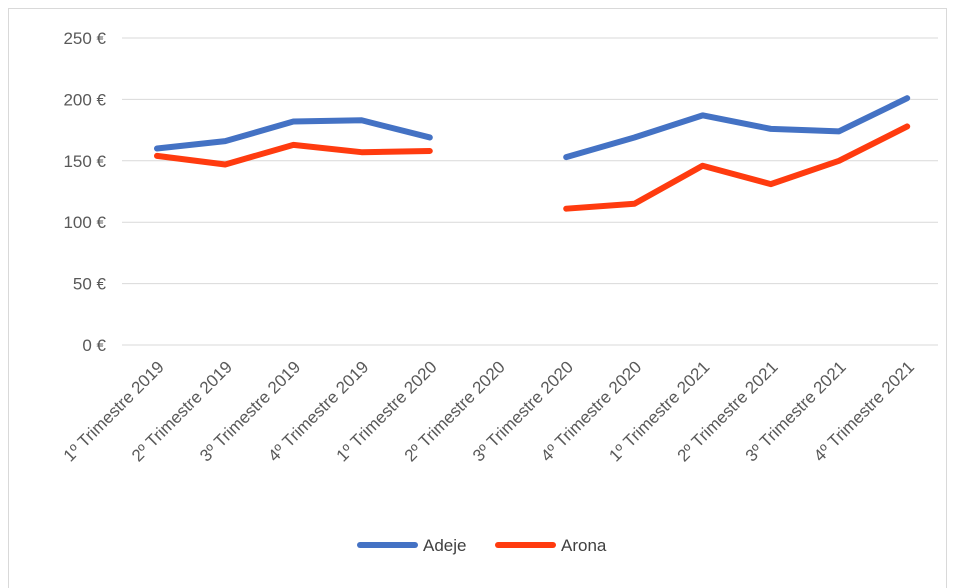 The width and height of the screenshot is (955, 588). What do you see at coordinates (84, 38) in the screenshot?
I see `y-tick-label: 250 €` at bounding box center [84, 38].